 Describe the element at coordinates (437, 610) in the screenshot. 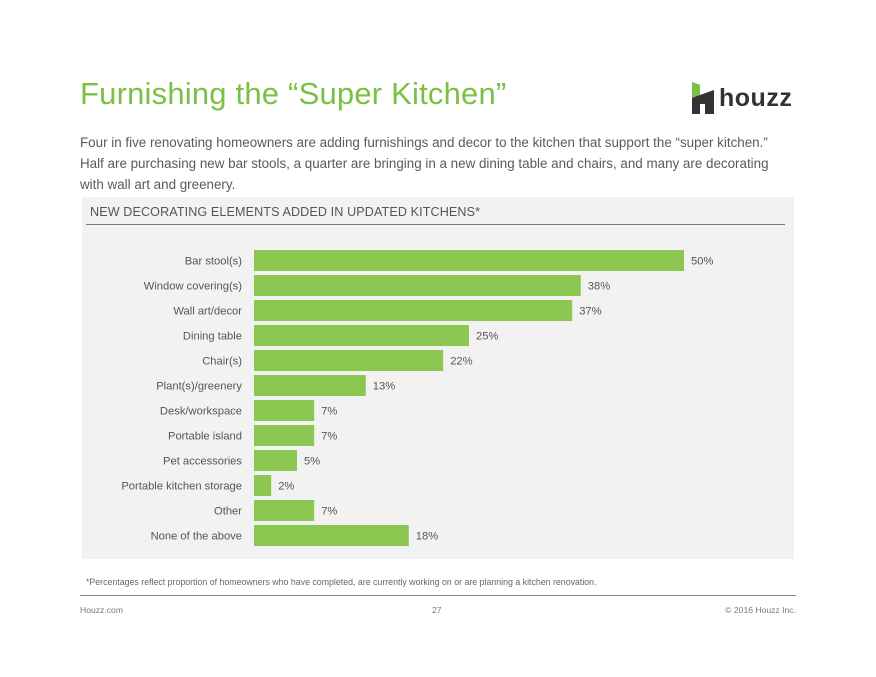

I see `page-number: 27` at that location.